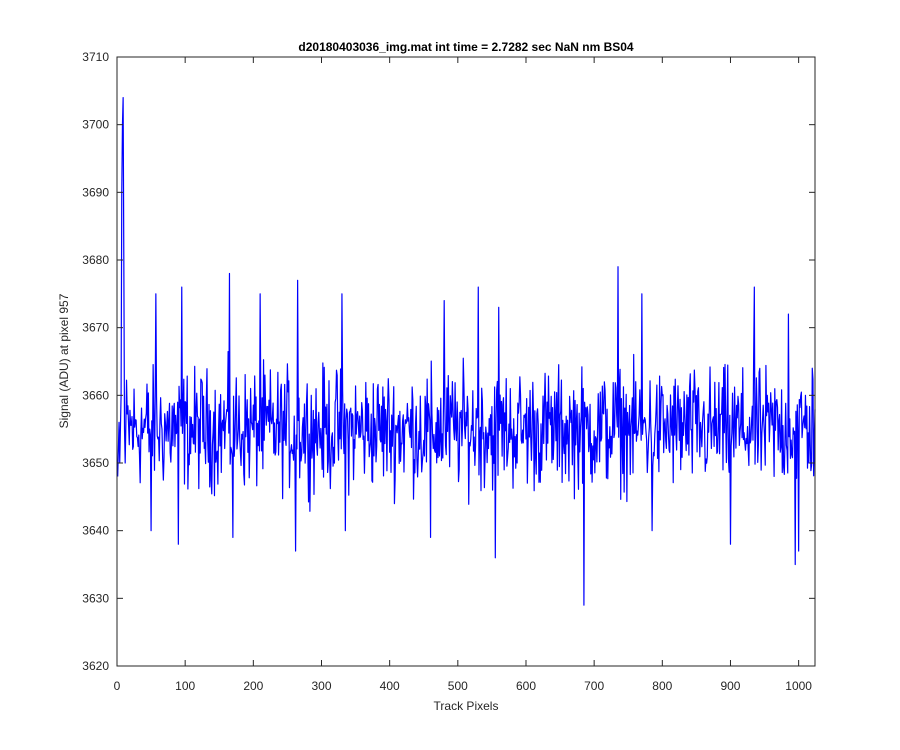  I want to click on x-tick-label: 300, so click(321, 686).